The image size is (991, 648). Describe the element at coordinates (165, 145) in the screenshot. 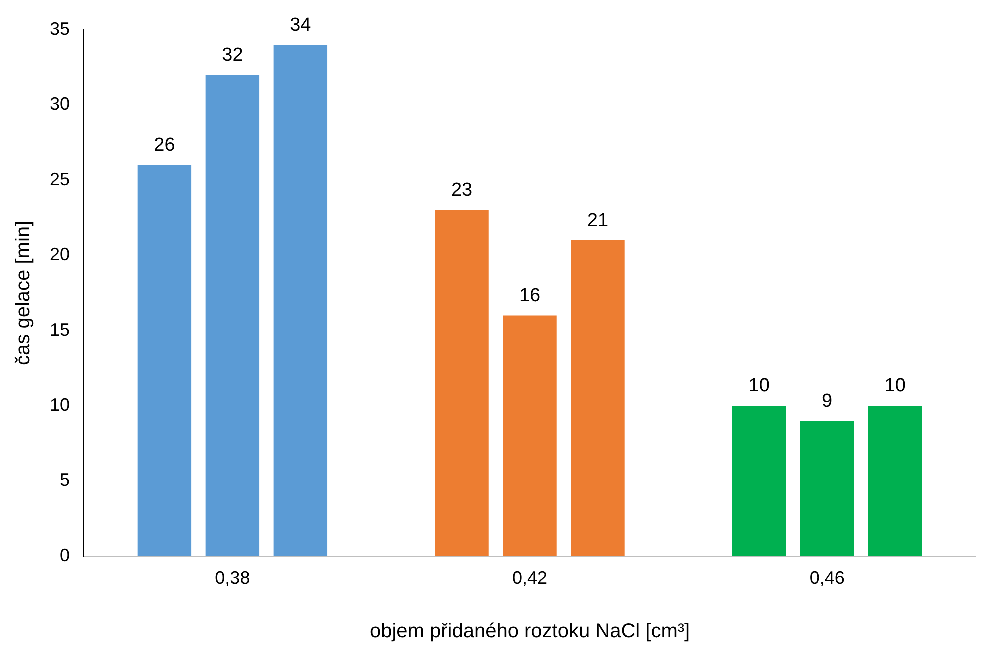

I see `data-label: 26` at that location.